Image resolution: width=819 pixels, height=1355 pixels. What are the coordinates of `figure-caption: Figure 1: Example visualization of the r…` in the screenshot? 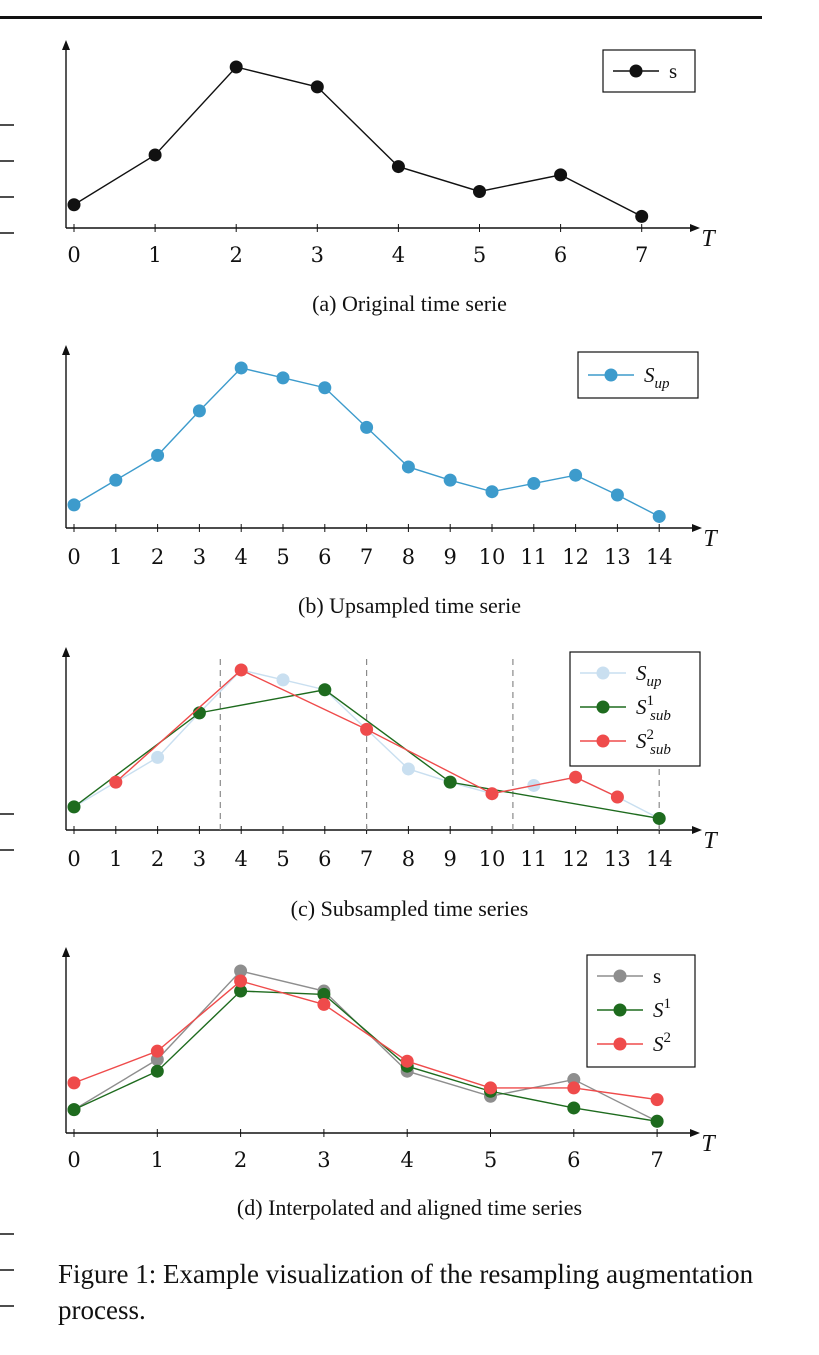 It's located at (406, 1292).